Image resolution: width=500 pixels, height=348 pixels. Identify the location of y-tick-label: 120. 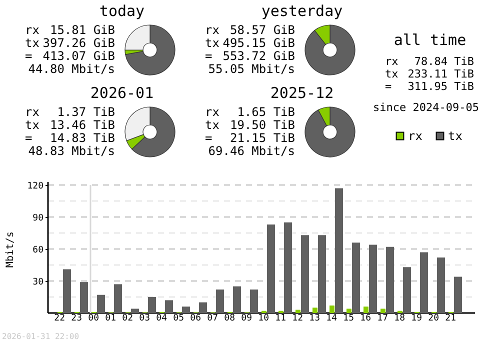
(35, 187).